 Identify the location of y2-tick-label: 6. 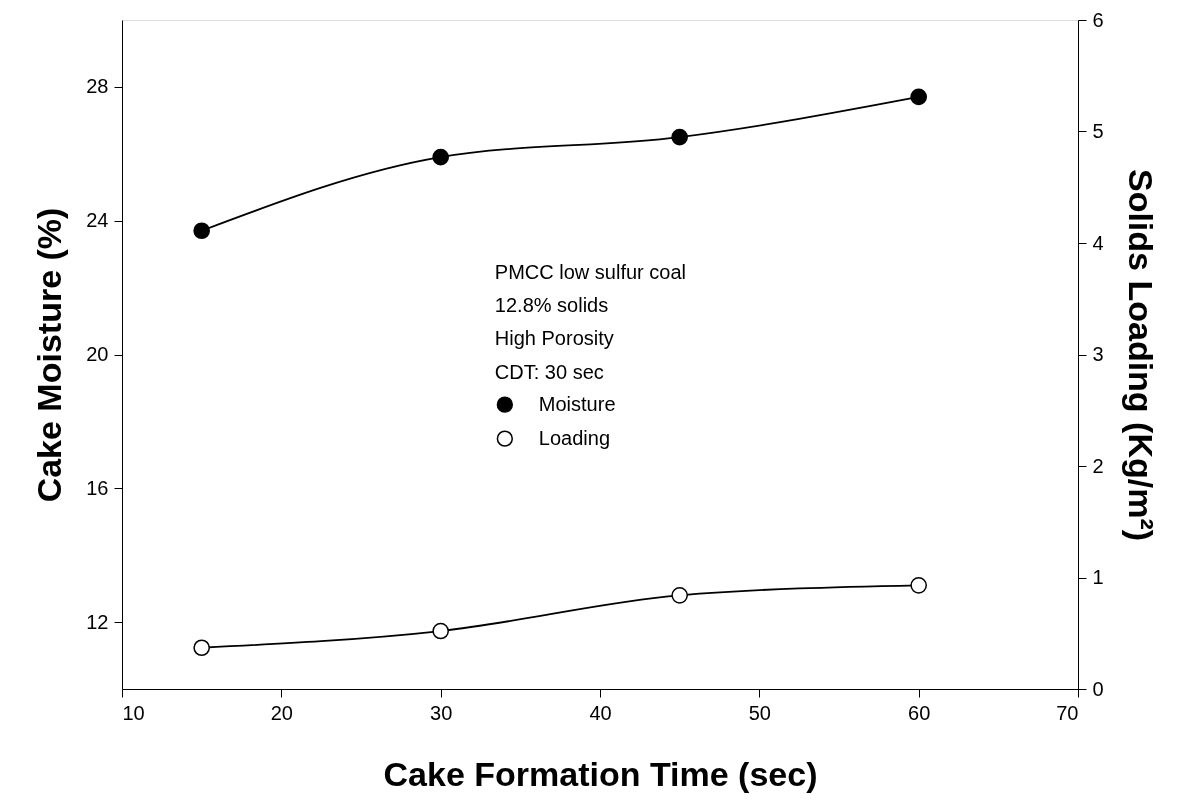
(1098, 19).